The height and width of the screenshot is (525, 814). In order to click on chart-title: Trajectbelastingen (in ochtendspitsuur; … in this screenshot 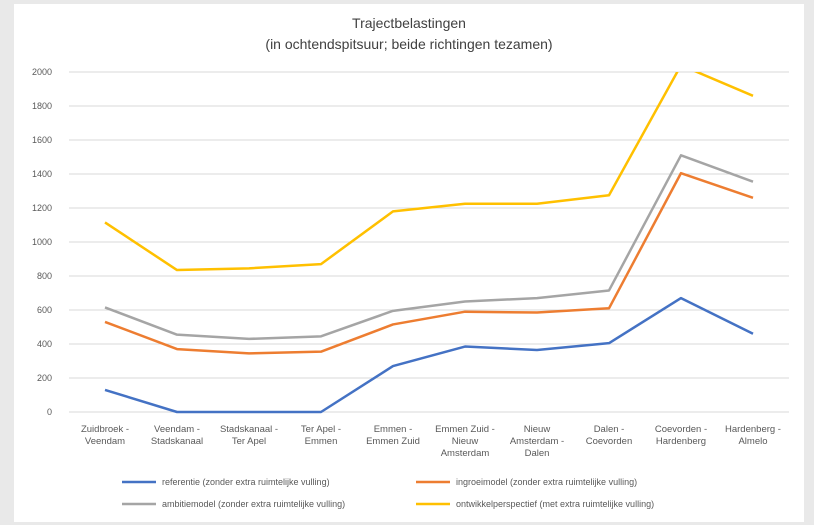, I will do `click(408, 33)`.